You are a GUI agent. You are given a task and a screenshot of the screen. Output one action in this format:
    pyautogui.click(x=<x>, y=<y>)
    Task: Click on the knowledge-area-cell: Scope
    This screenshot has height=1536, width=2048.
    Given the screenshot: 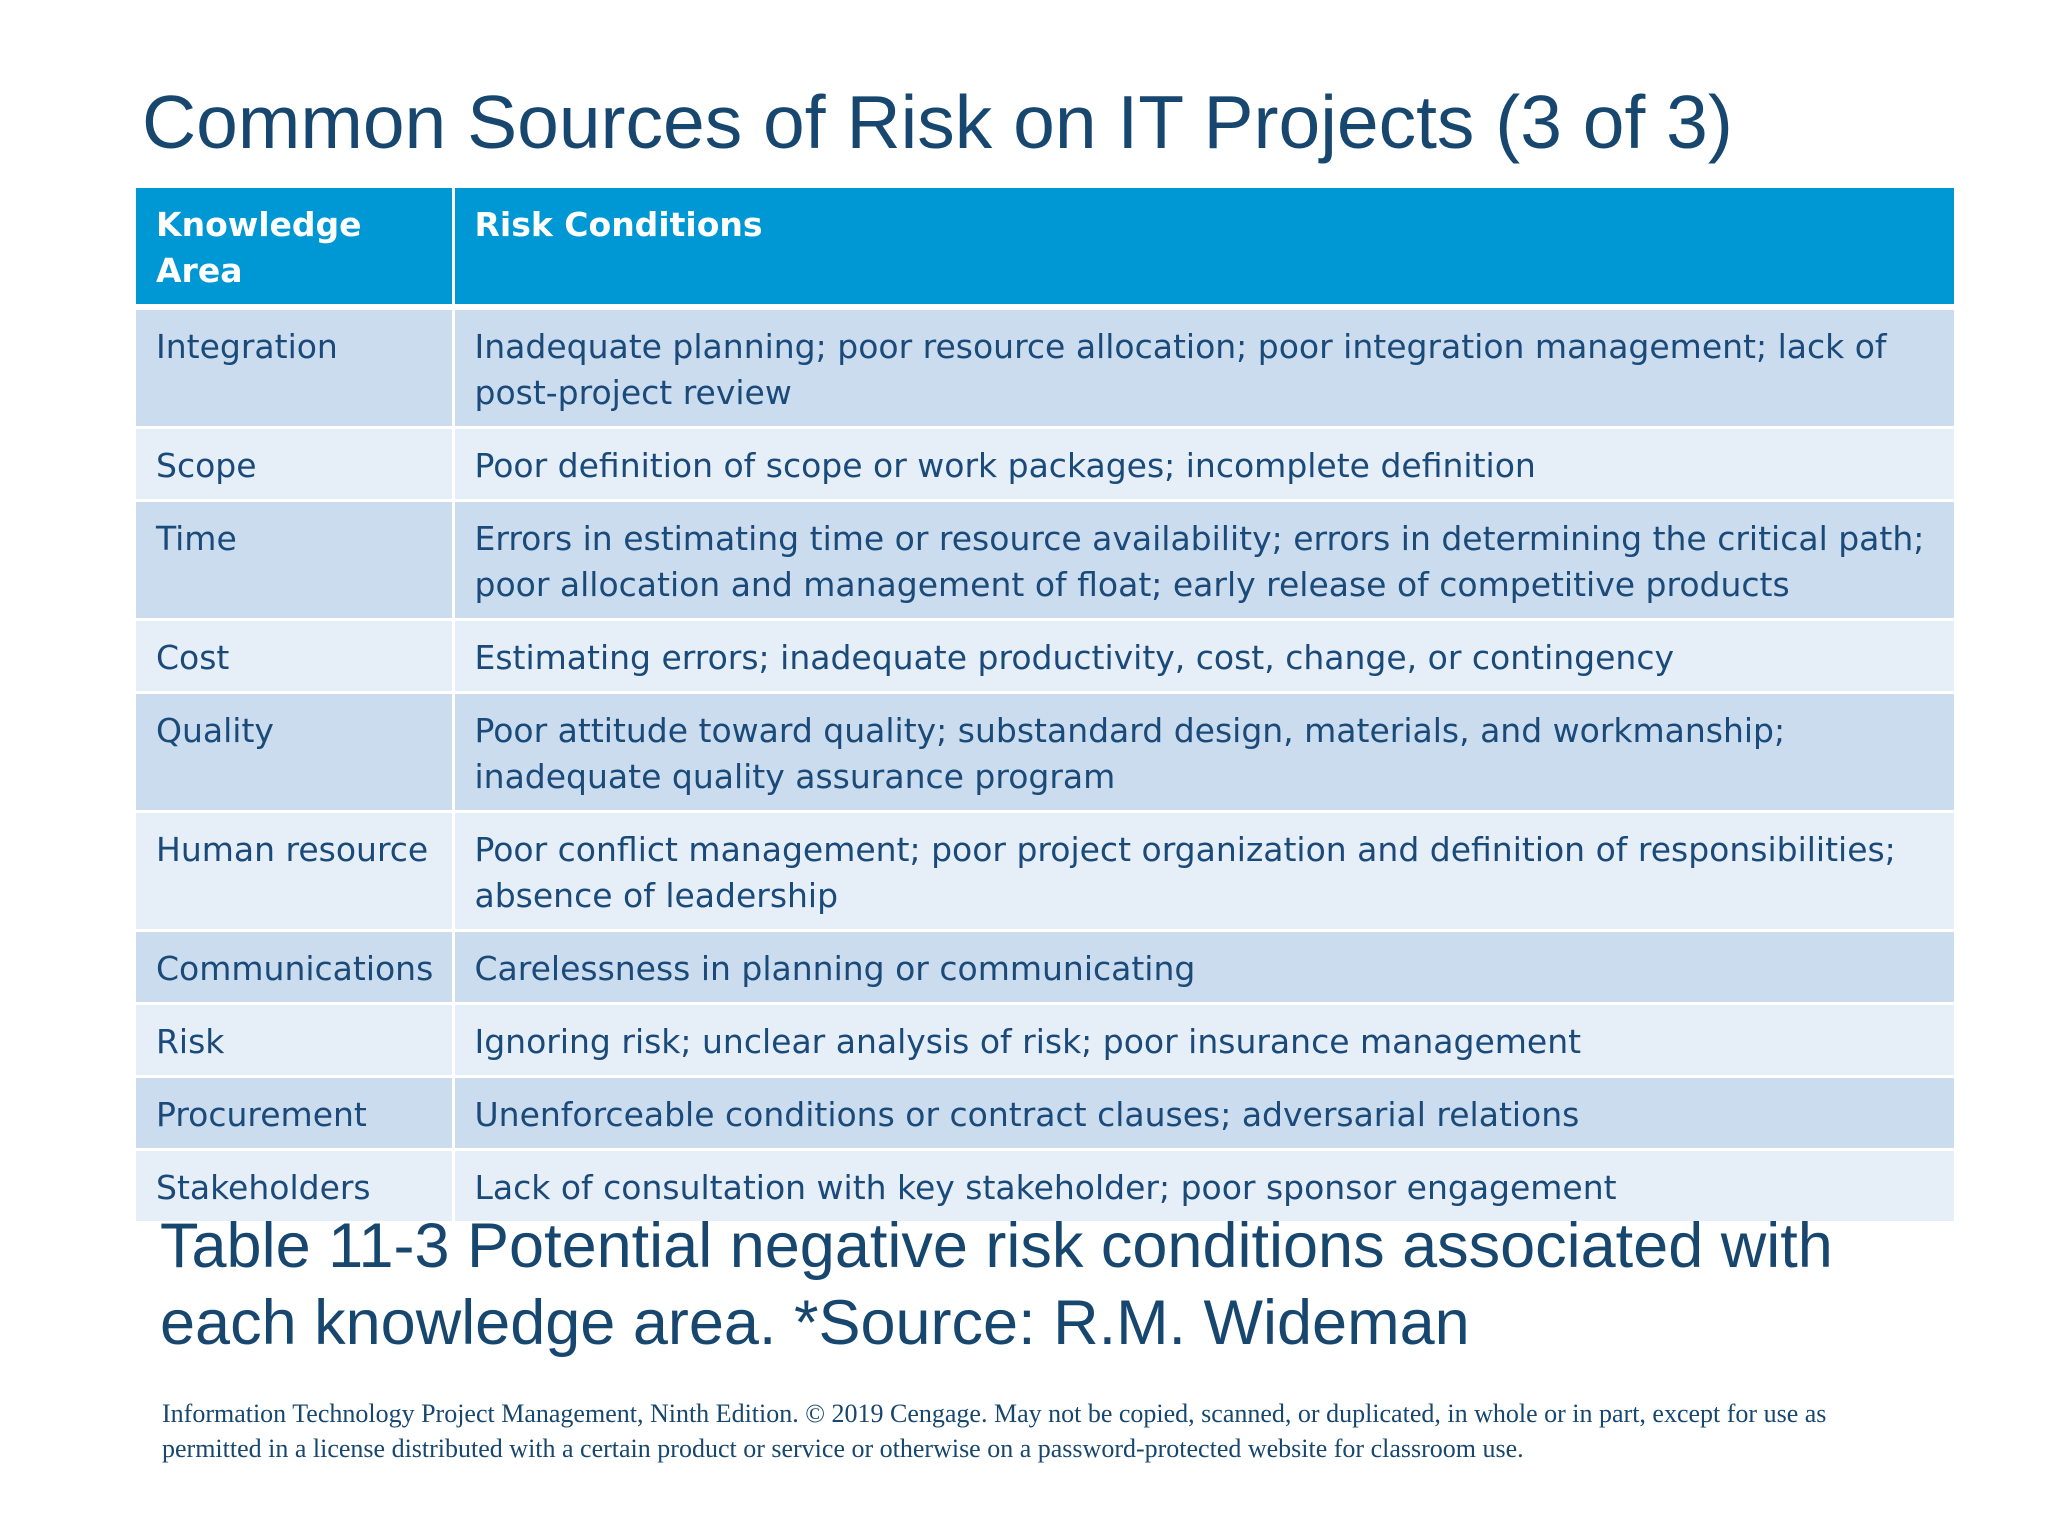 What is the action you would take?
    pyautogui.click(x=295, y=464)
    